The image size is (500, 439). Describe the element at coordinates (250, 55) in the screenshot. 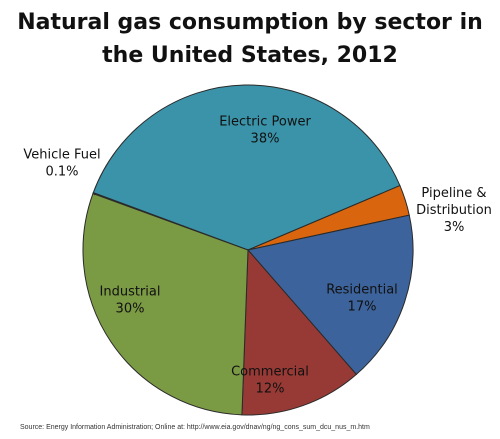

I see `chart-title-line-2: the United States, 2012` at that location.